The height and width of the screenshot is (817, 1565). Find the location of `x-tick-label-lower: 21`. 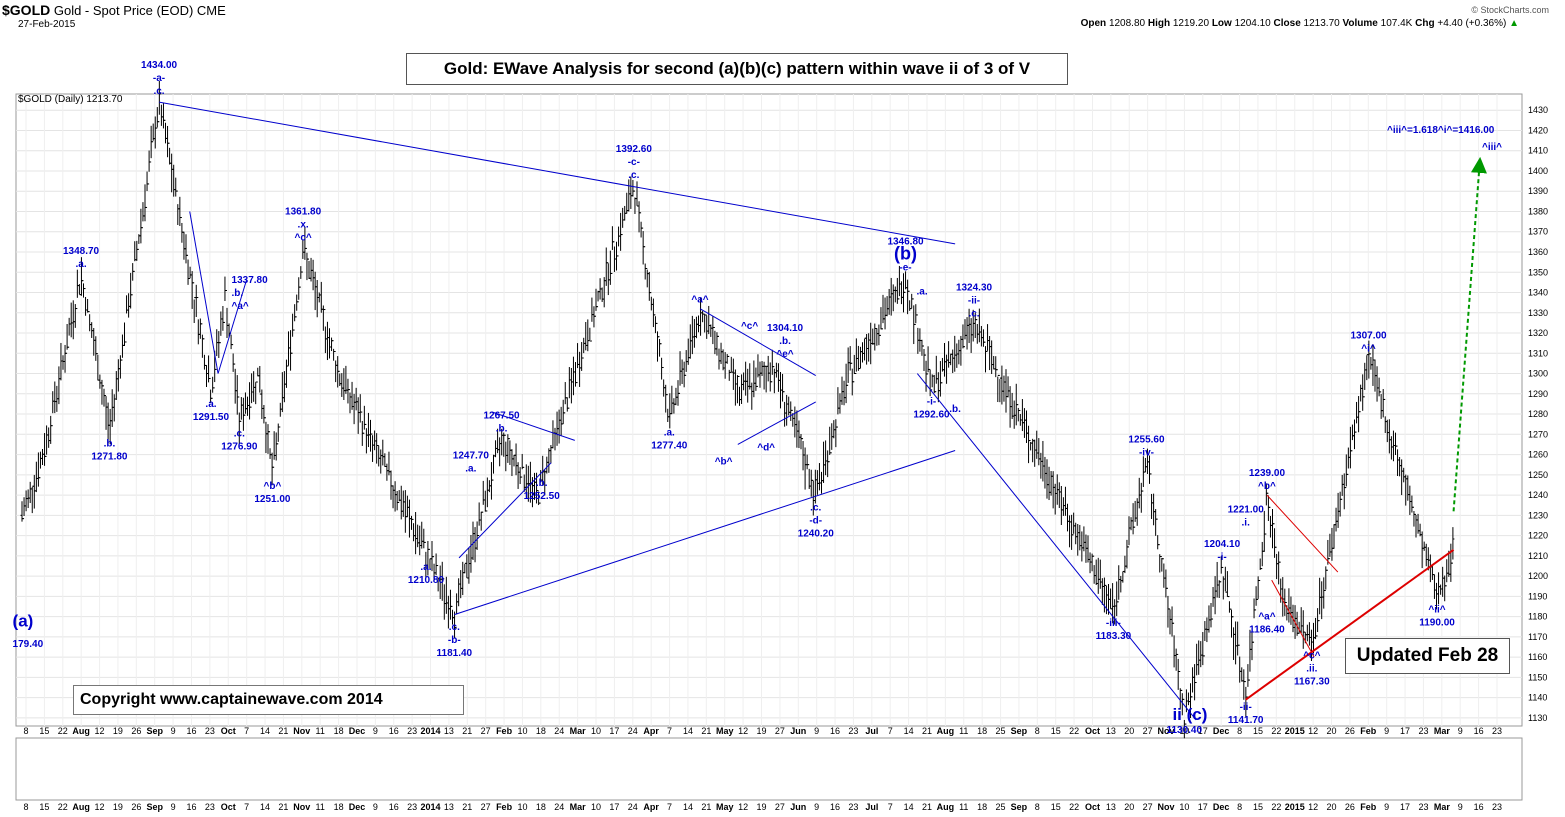

x-tick-label-lower: 21 is located at coordinates (706, 807).